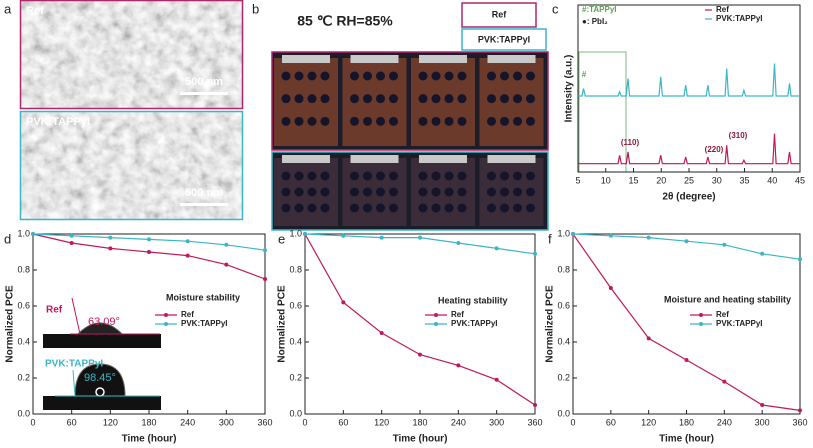 This screenshot has height=448, width=813. Describe the element at coordinates (606, 180) in the screenshot. I see `x-tick-label: 10` at that location.